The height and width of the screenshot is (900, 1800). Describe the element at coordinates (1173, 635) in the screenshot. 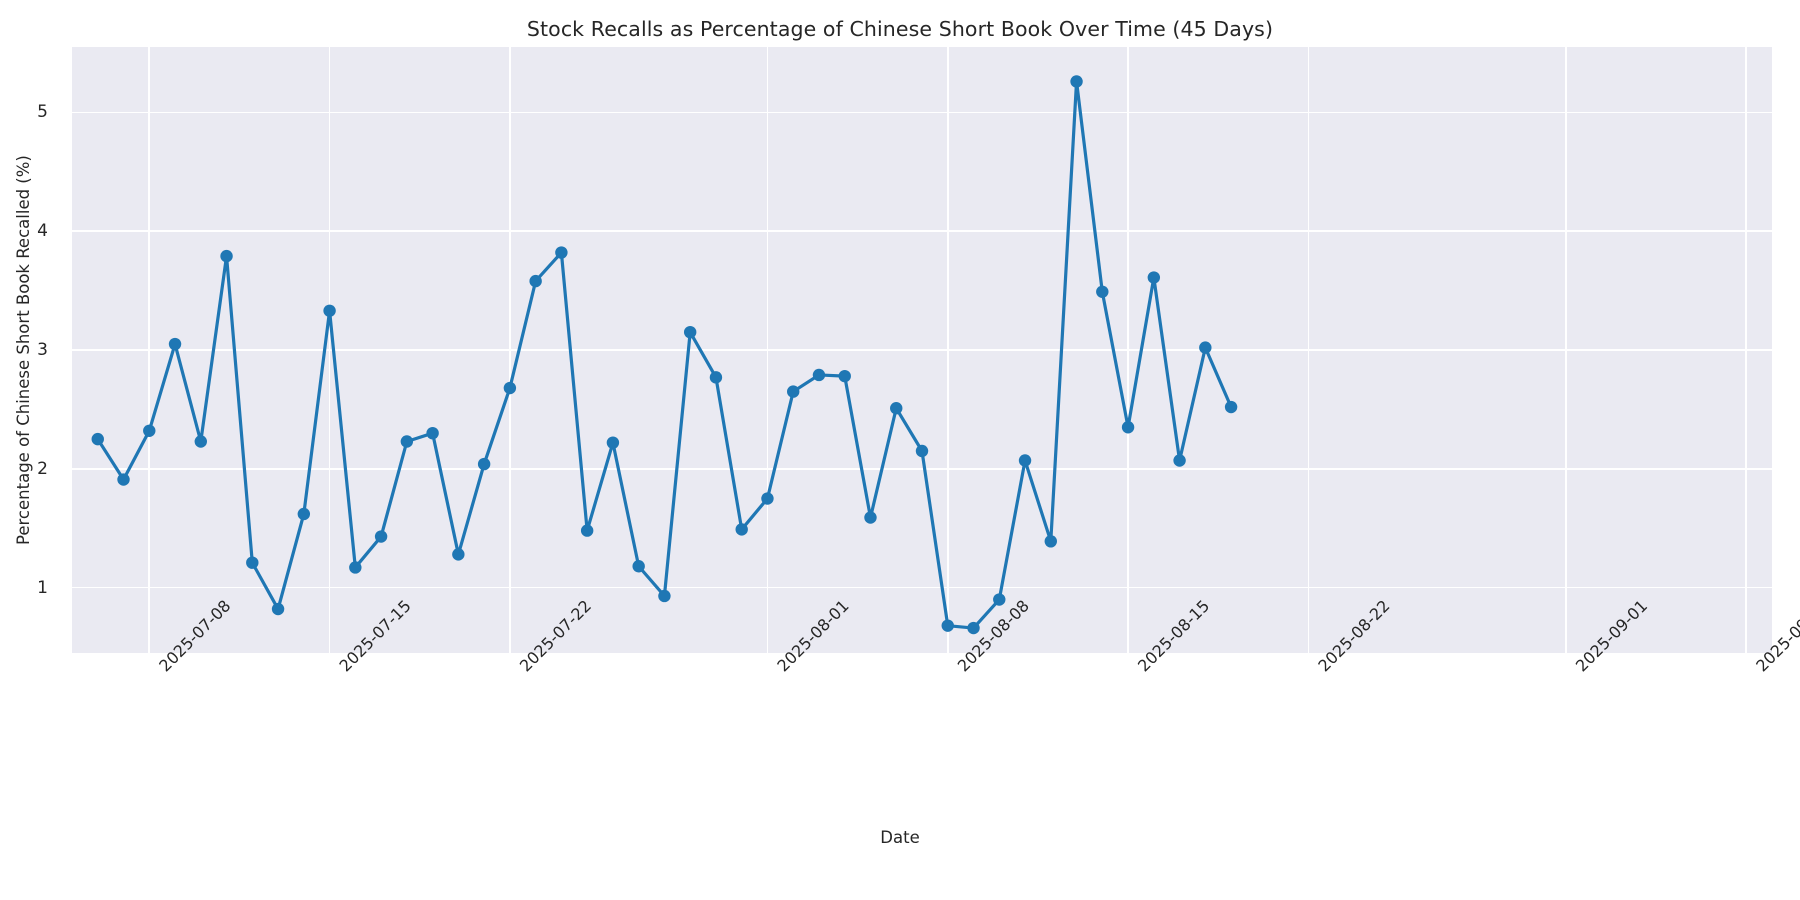

I see `x-tick-label: 2025-08-15` at that location.